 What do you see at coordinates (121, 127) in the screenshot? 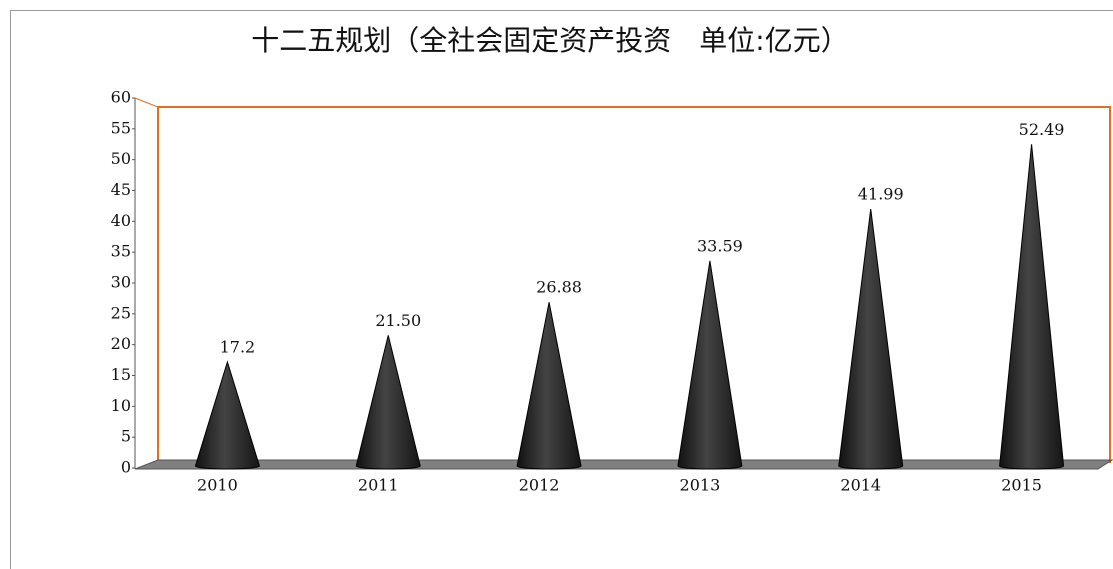
I see `y-tick-label: 55` at bounding box center [121, 127].